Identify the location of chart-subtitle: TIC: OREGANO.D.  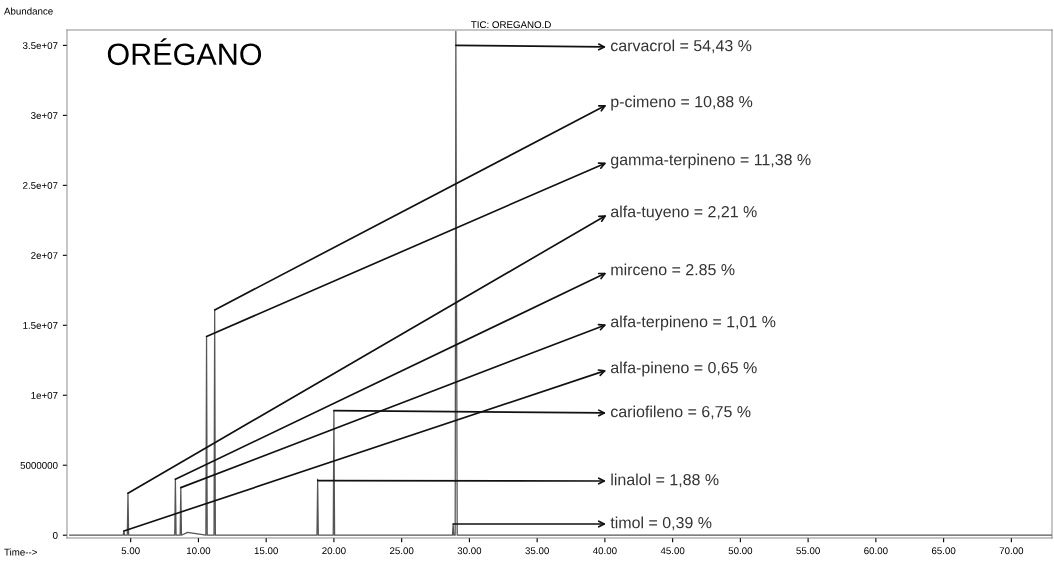
(511, 25).